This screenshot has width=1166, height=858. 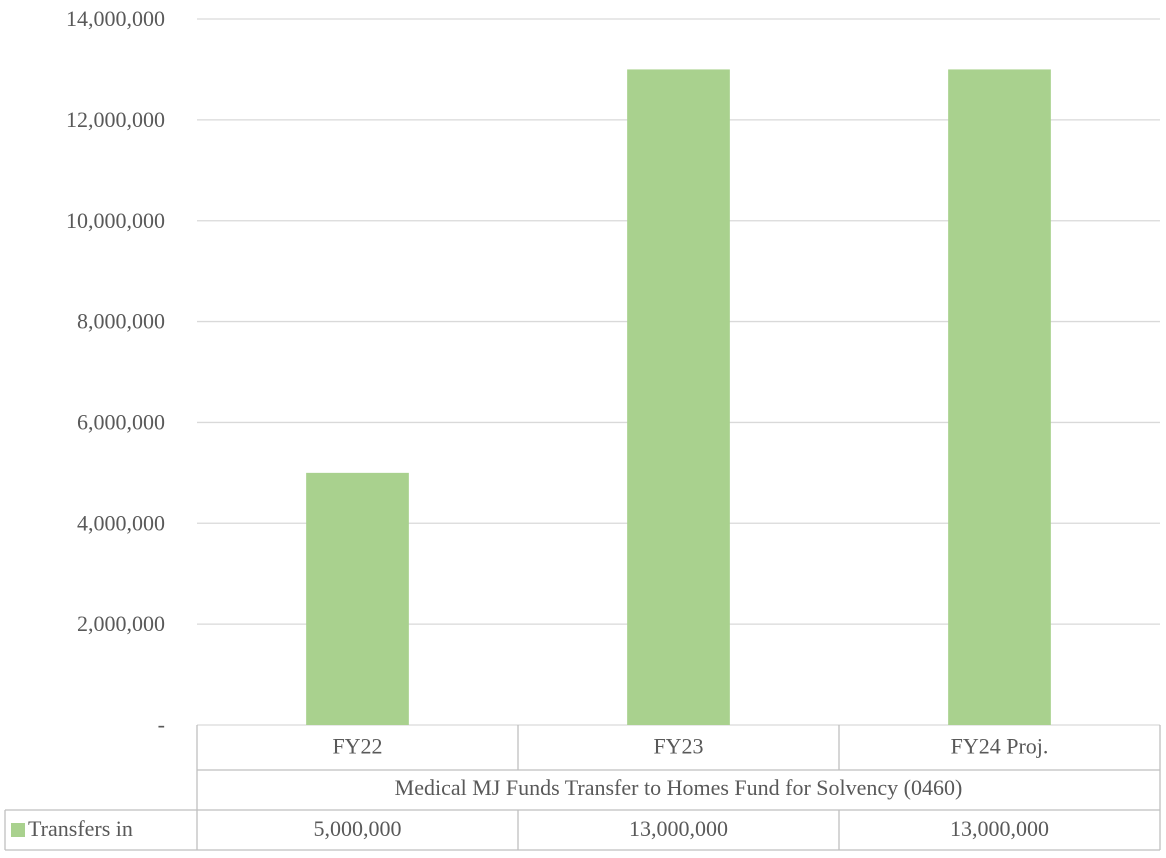 What do you see at coordinates (1000, 746) in the screenshot?
I see `x-tick-label: FY24 Proj.` at bounding box center [1000, 746].